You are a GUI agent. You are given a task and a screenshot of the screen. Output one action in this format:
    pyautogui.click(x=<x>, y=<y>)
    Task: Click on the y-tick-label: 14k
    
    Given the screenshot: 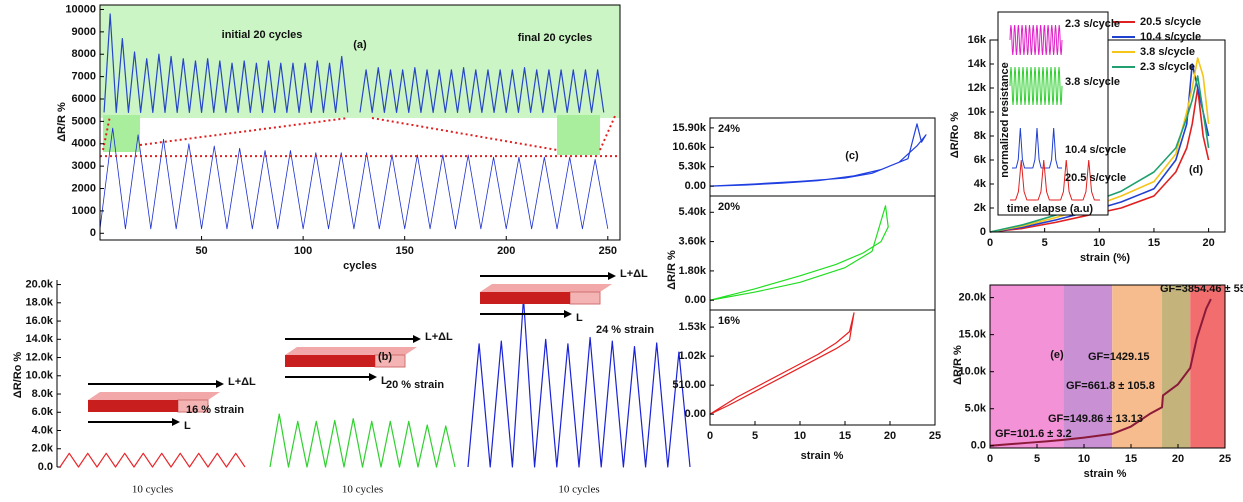 What is the action you would take?
    pyautogui.click(x=977, y=64)
    